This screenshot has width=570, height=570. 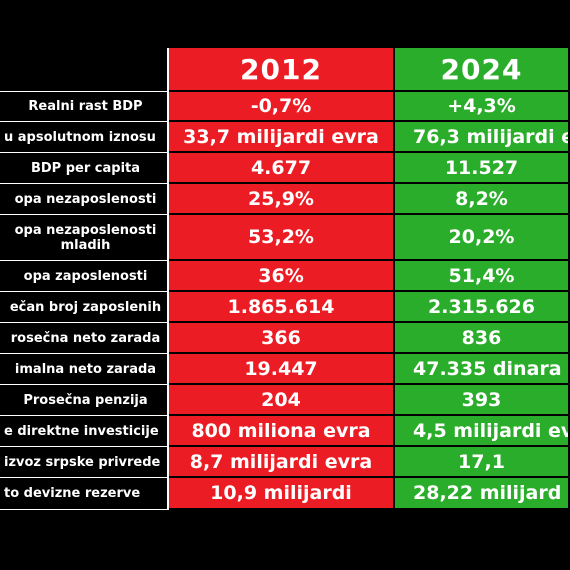 I want to click on value-2024: 8,2%, so click(x=482, y=199).